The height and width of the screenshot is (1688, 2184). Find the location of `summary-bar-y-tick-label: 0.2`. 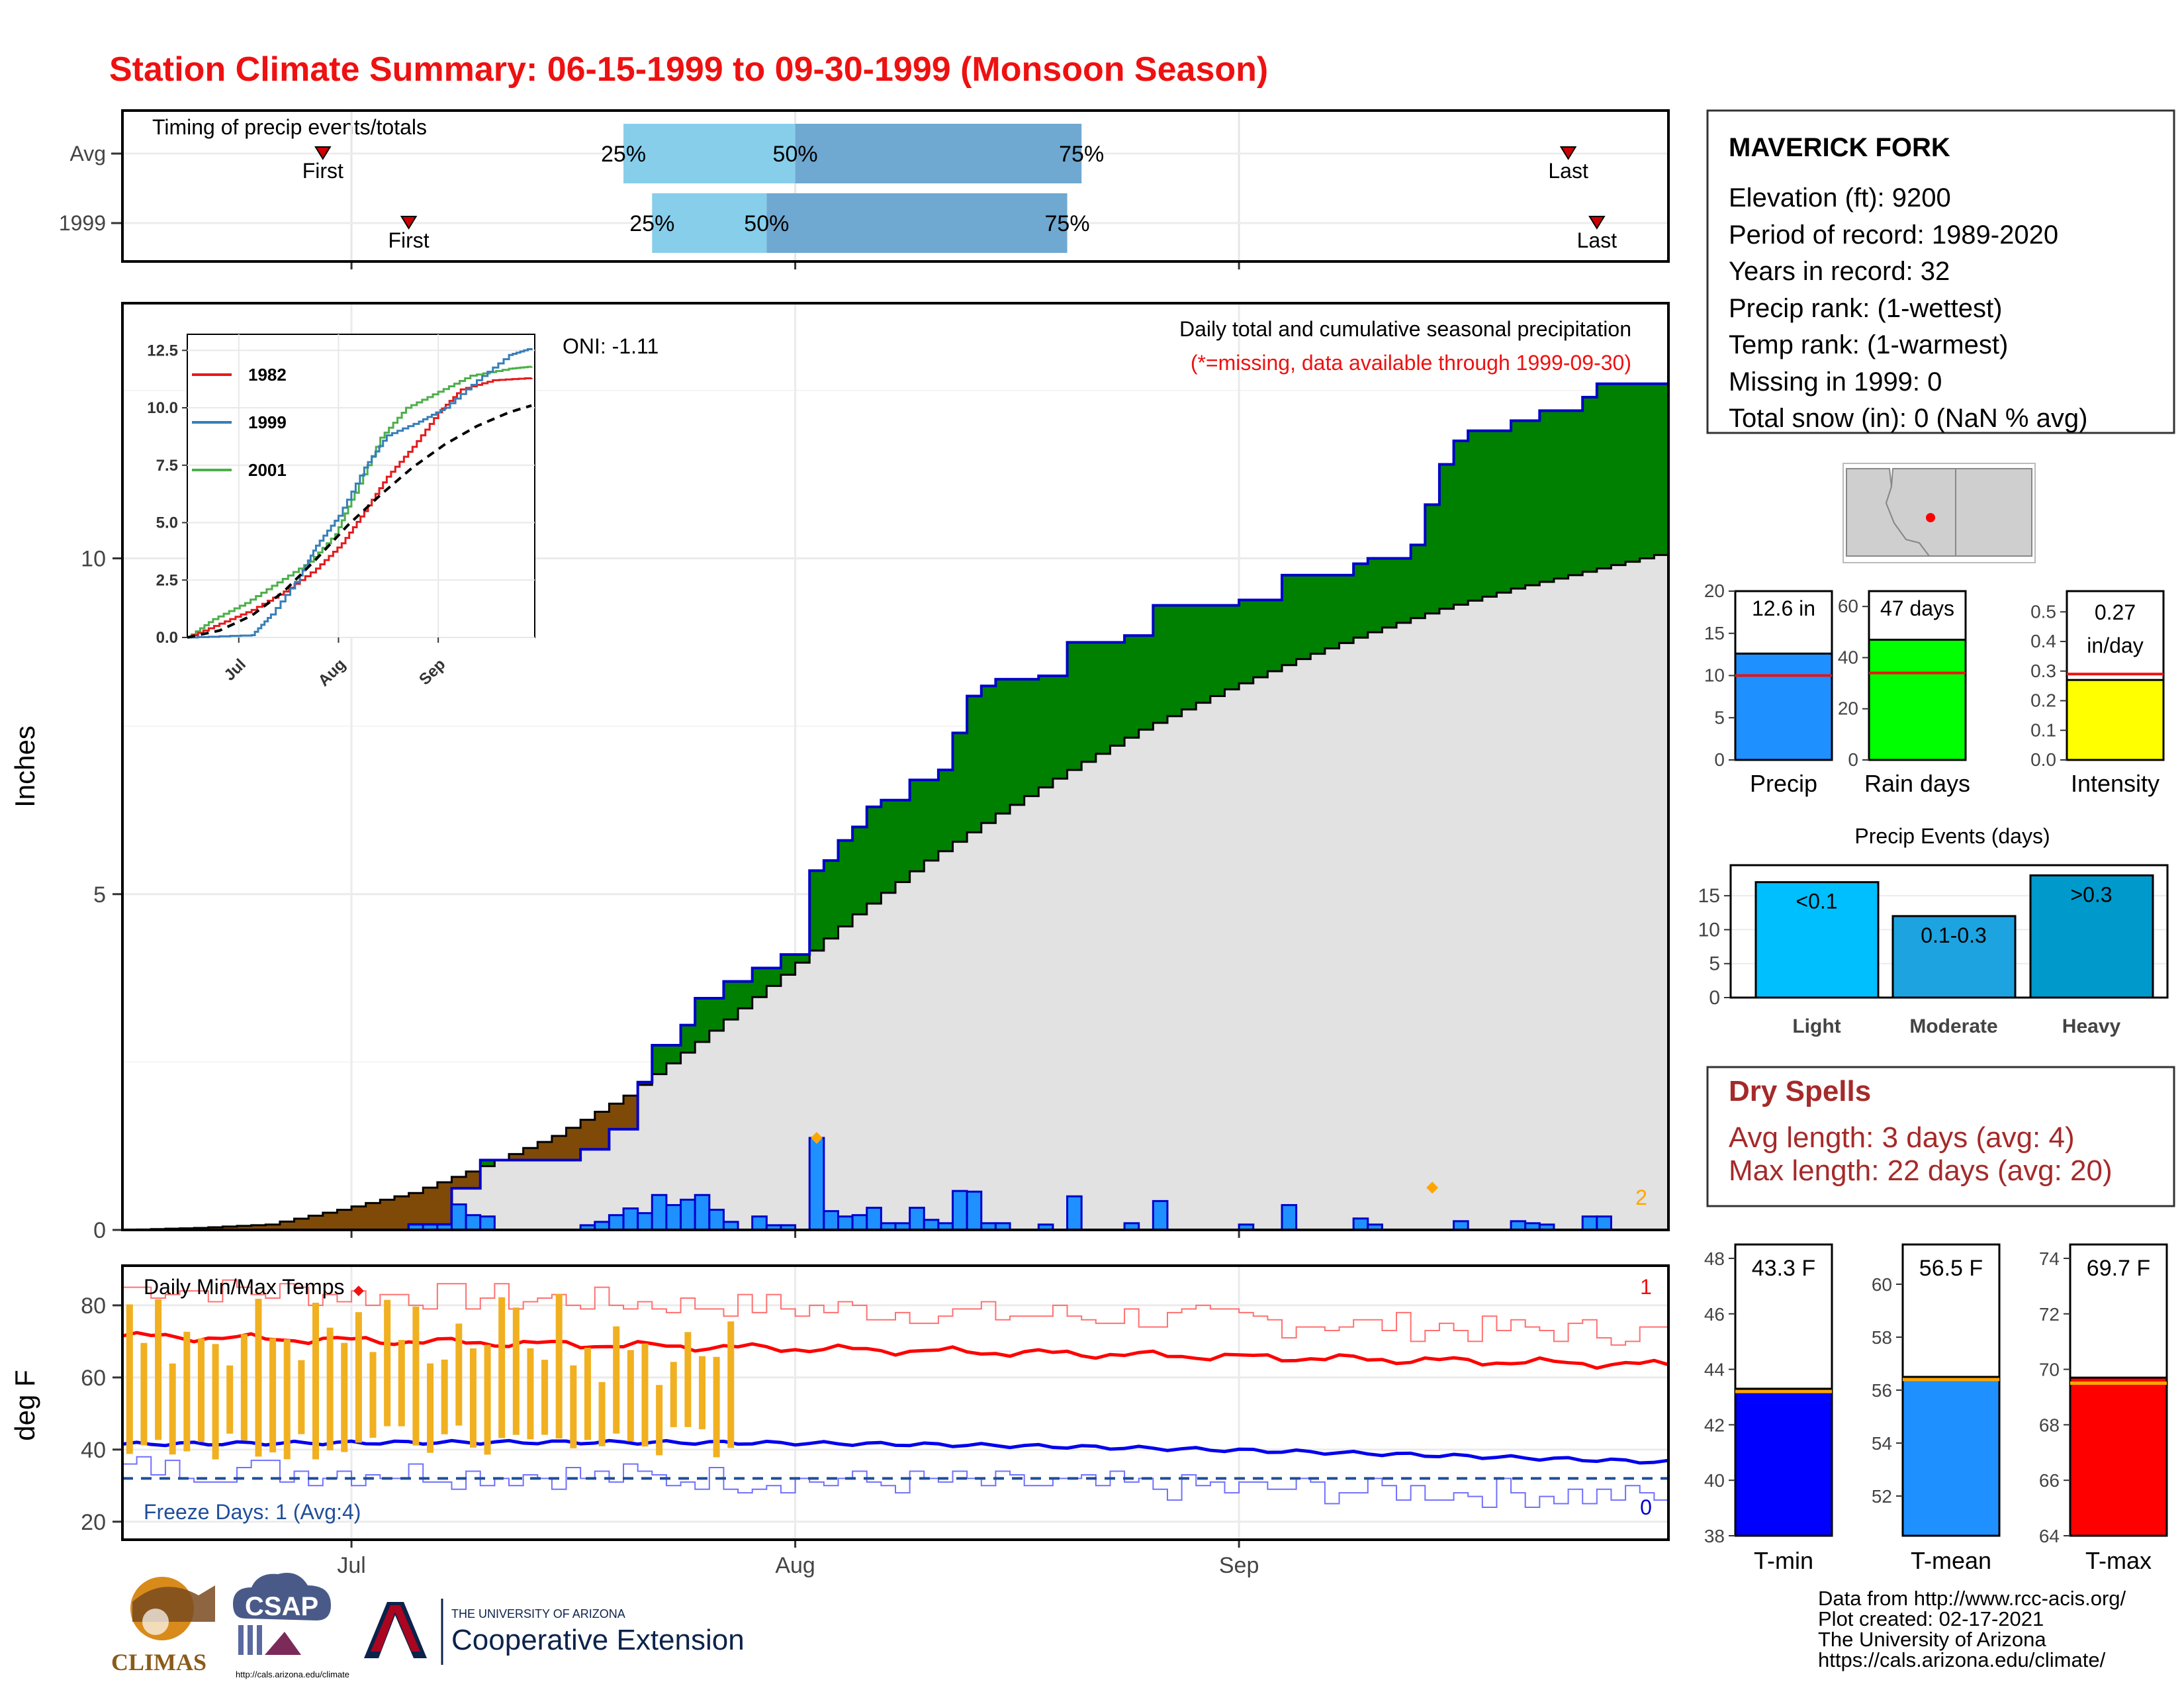

summary-bar-y-tick-label: 0.2 is located at coordinates (2043, 700).